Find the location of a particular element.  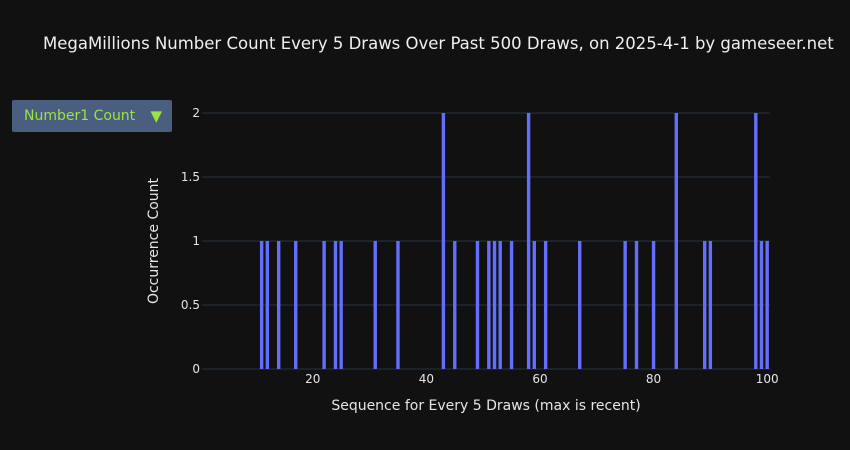

x-tick-label: 40 is located at coordinates (426, 379).